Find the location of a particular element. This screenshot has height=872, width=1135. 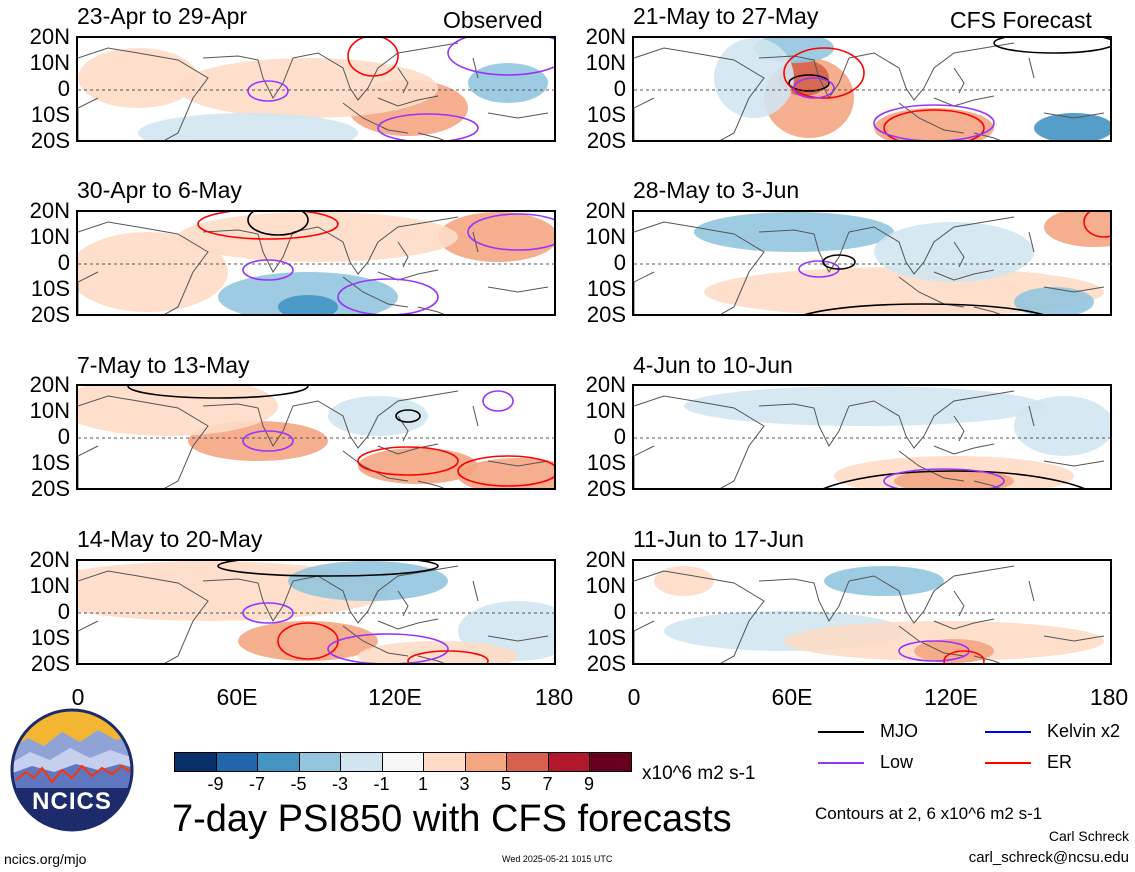

panel-title: 30-Apr to 6-May is located at coordinates (159, 190).